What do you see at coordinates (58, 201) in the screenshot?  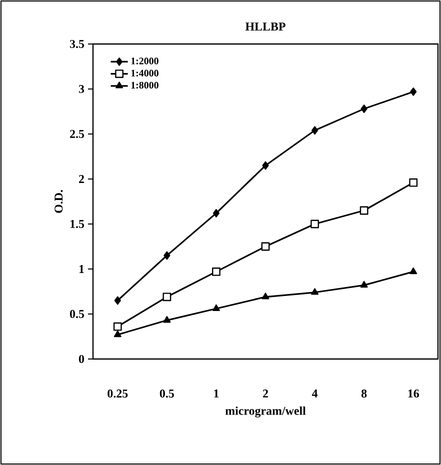 I see `y-axis-title: O.D.` at bounding box center [58, 201].